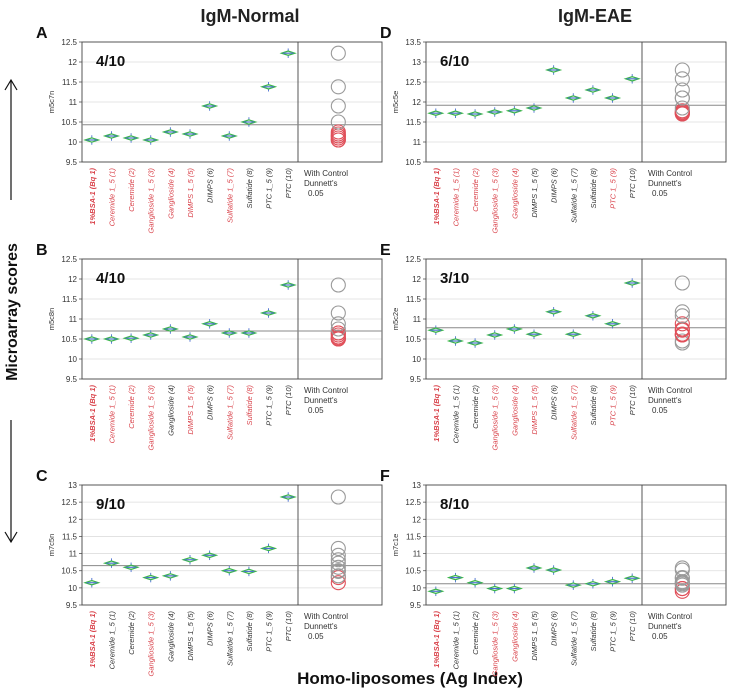 The image size is (737, 693). I want to click on category-label: Ganglioside 1_5 (3), so click(151, 644).